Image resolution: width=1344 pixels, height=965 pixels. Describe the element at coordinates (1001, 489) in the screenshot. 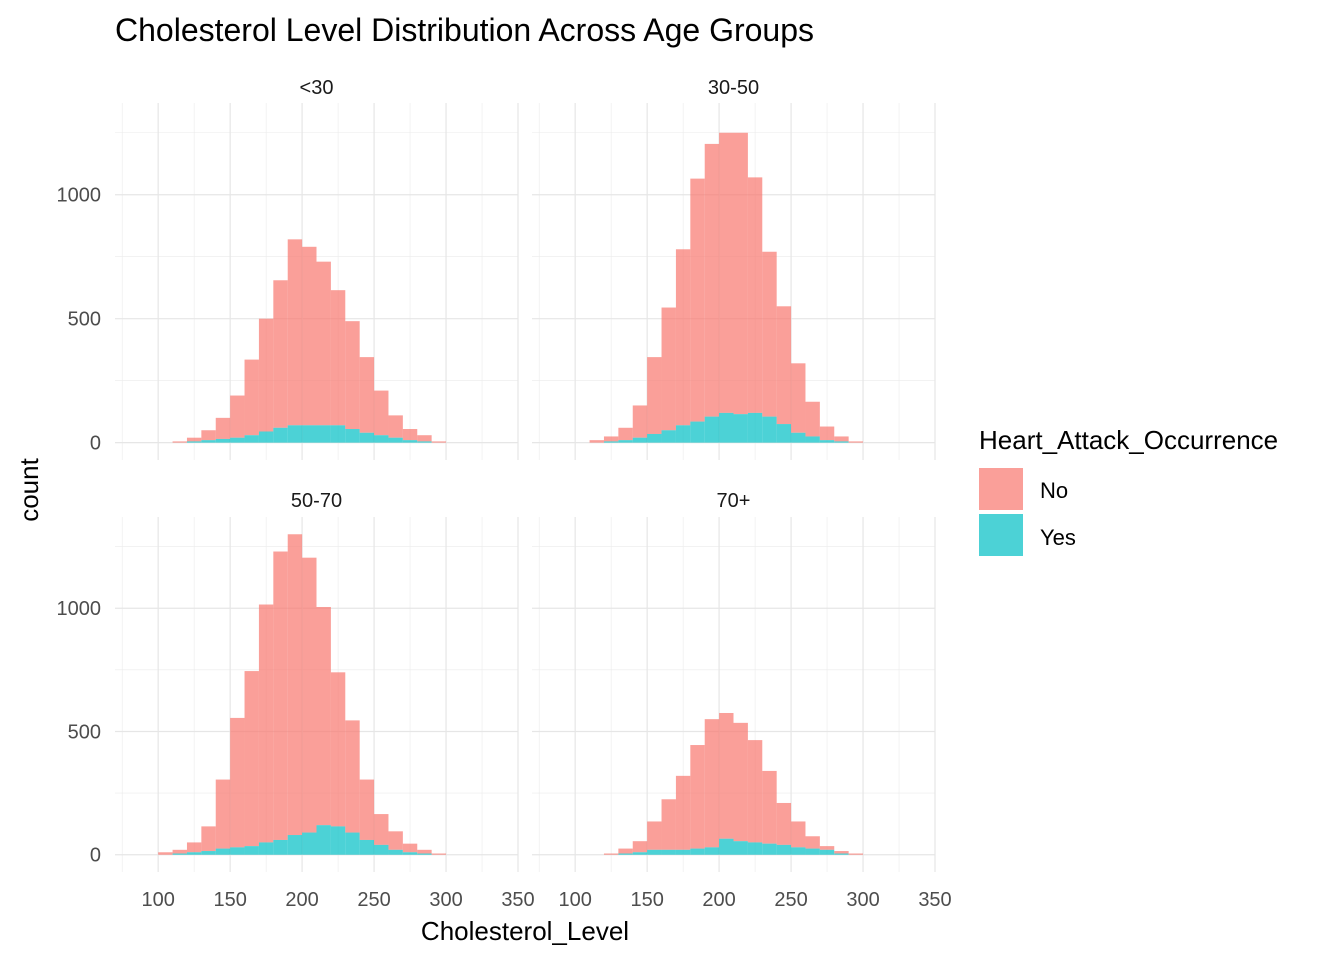

I see `legend-swatch-no` at that location.